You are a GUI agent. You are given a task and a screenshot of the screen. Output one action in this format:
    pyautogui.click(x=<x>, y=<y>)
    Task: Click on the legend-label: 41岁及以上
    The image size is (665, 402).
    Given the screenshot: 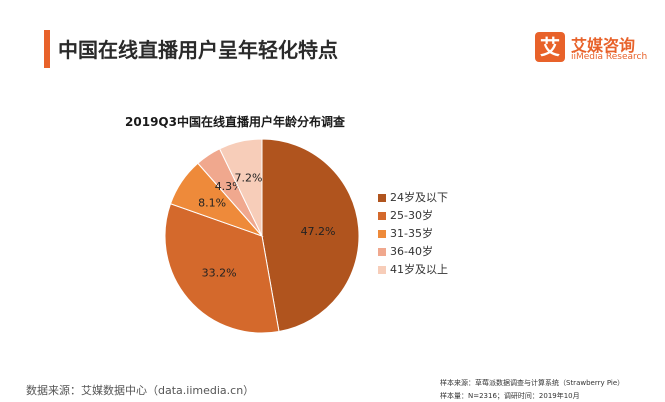 What is the action you would take?
    pyautogui.click(x=419, y=269)
    